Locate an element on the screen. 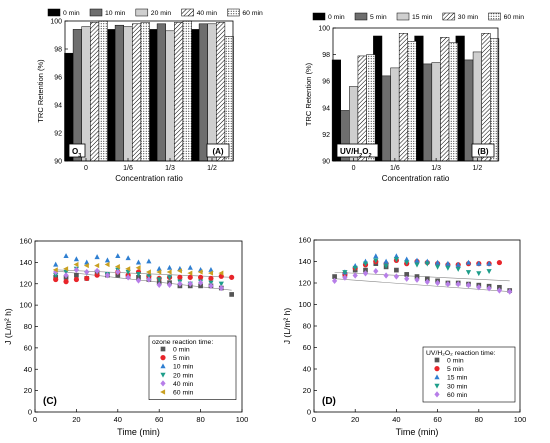  y-tick-label: 98 is located at coordinates (58, 50).